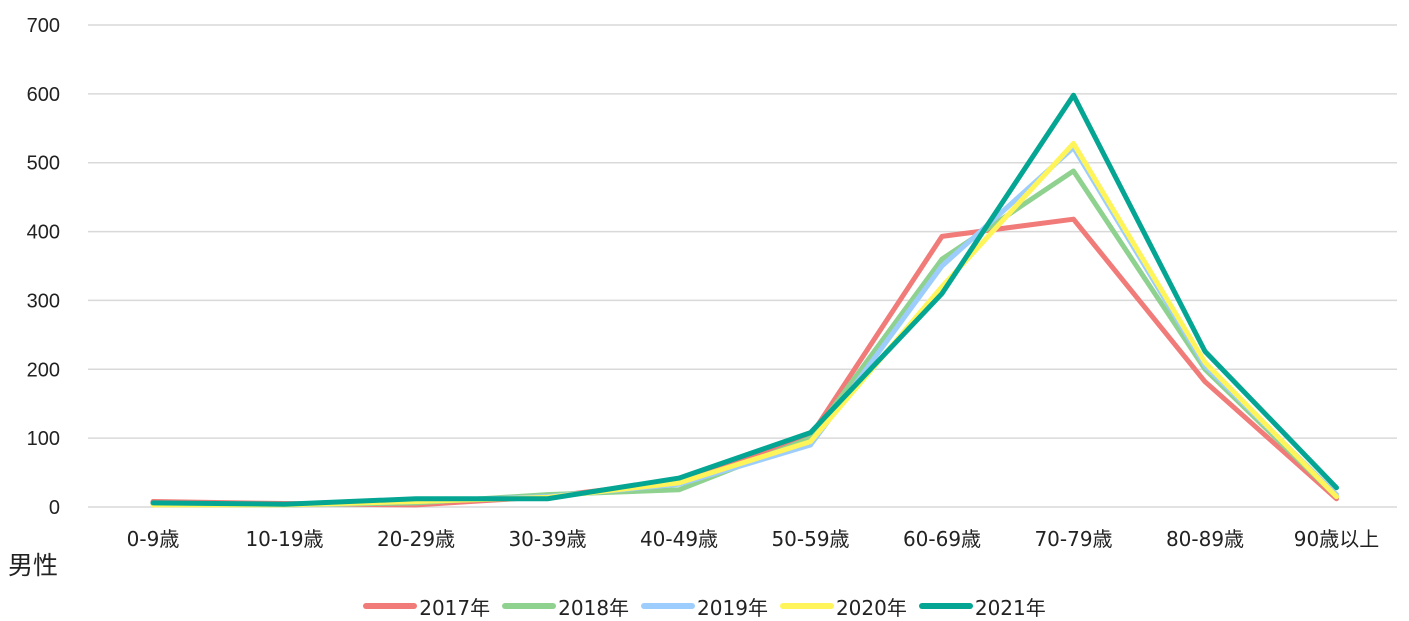  I want to click on x-tick-label: 30-39歳, so click(547, 539).